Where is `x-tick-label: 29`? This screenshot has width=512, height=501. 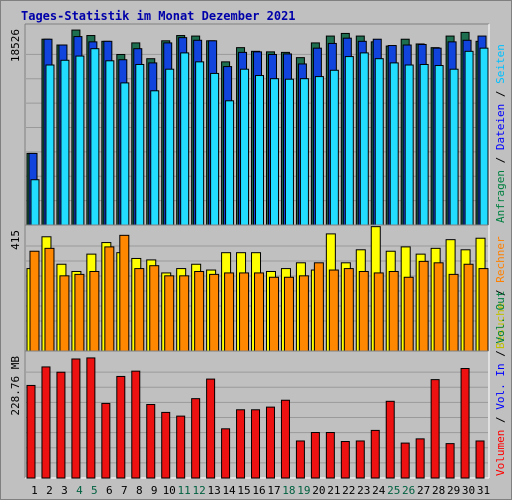
x-tick-label: 29 is located at coordinates (453, 490).